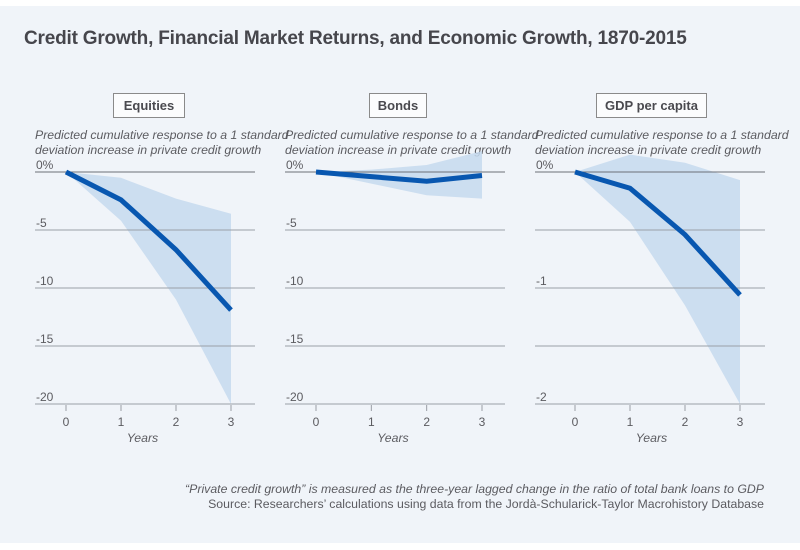 The width and height of the screenshot is (800, 550). What do you see at coordinates (651, 105) in the screenshot?
I see `panel-label-gdp: GDP per capita` at bounding box center [651, 105].